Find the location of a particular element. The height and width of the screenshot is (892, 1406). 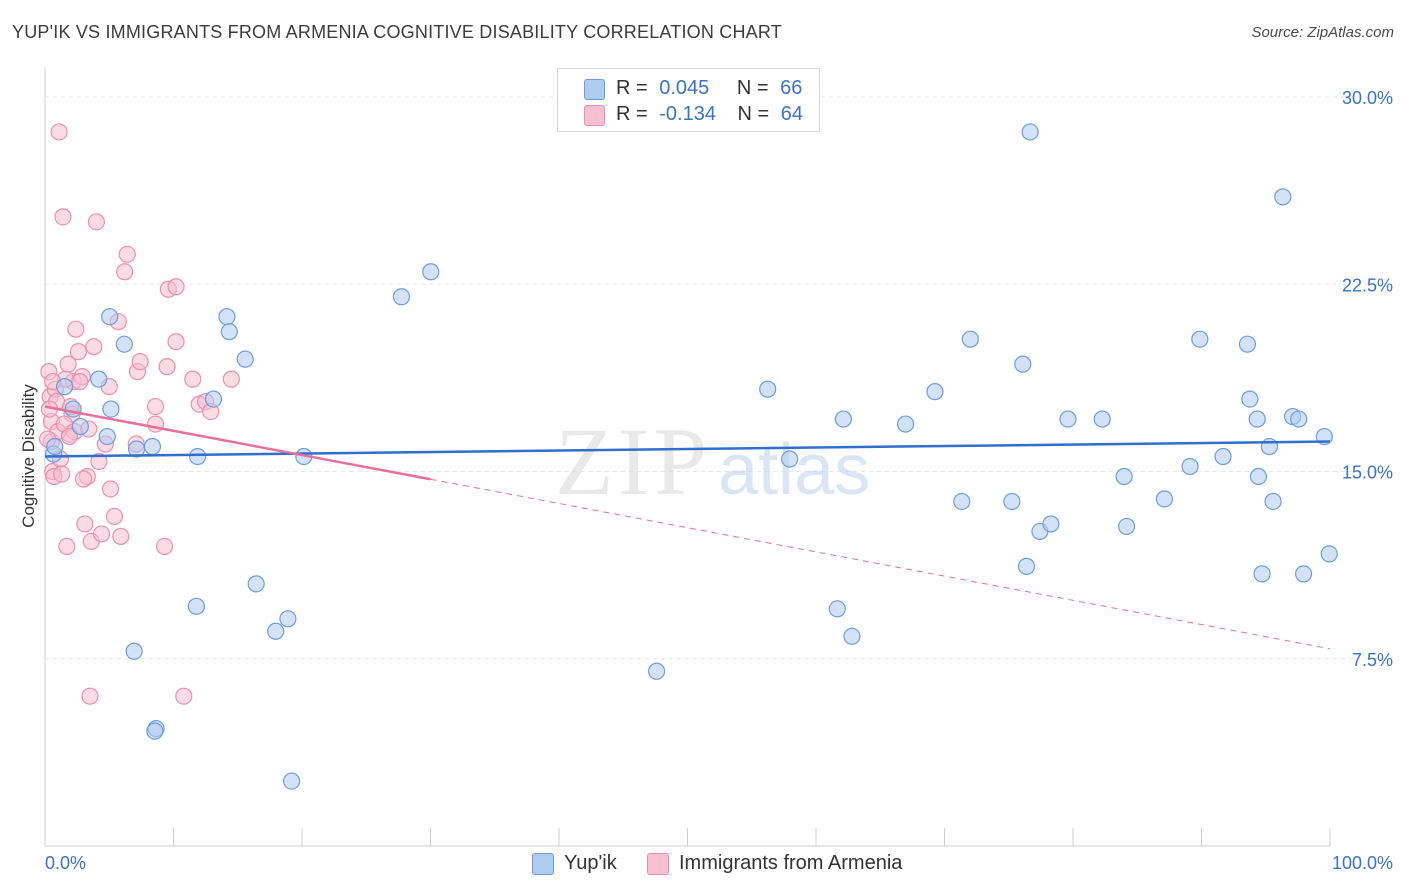

y-axis-label: Cognitive Disability is located at coordinates (28, 456).